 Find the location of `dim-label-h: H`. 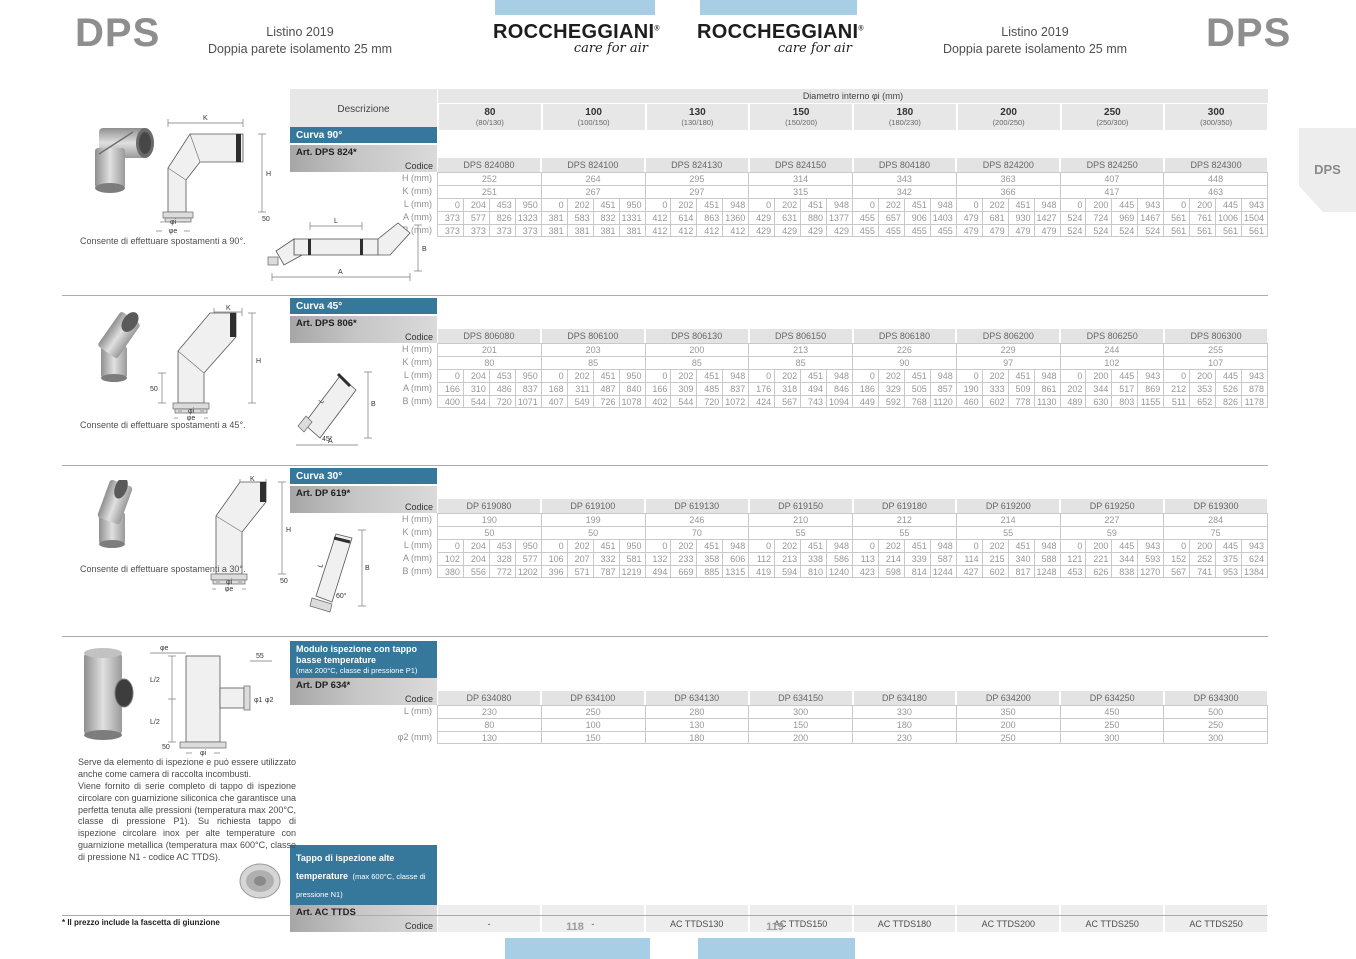

dim-label-h: H is located at coordinates (258, 361).